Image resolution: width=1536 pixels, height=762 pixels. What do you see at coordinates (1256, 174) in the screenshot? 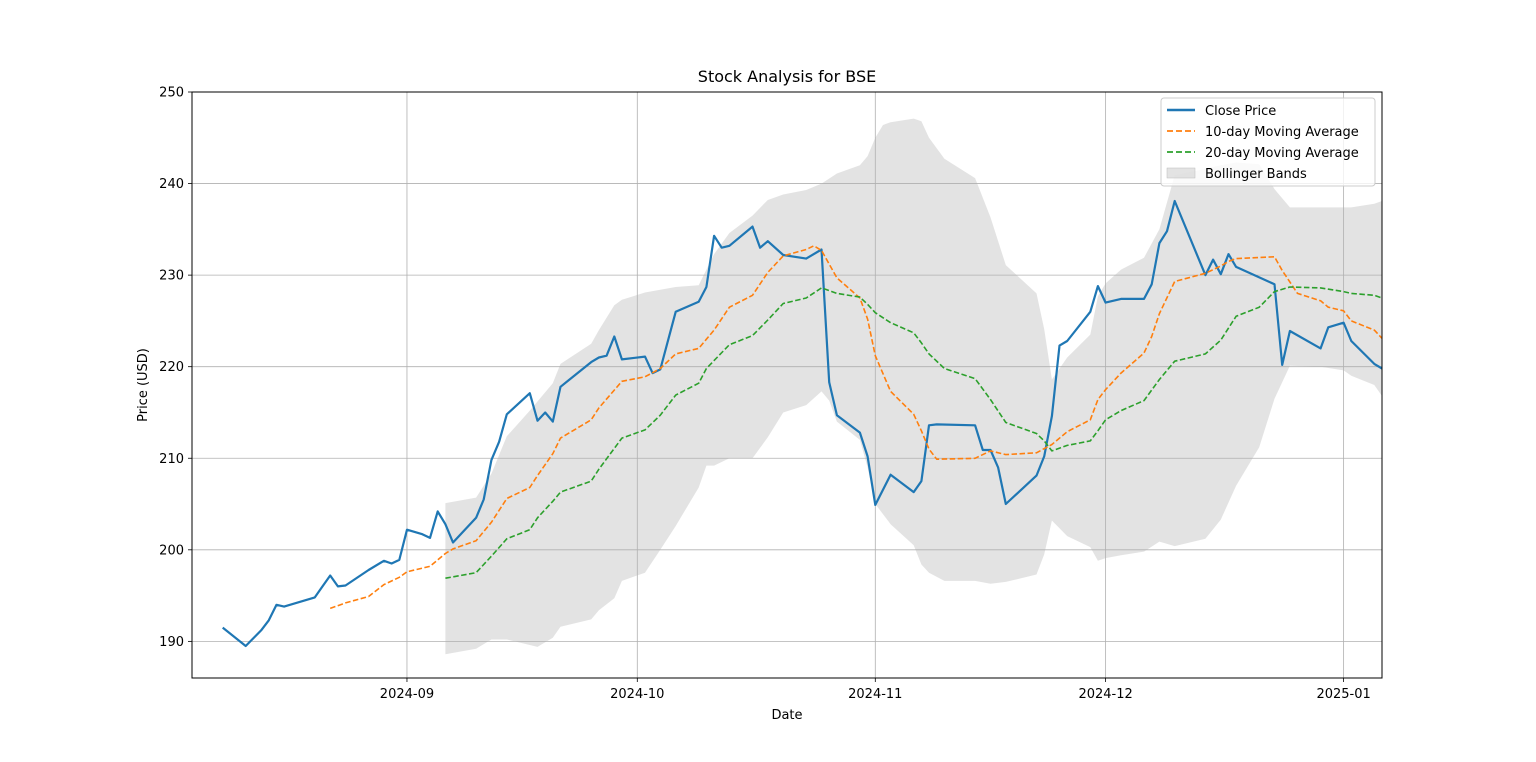
I see `legend-label-bands: Bollinger Bands` at bounding box center [1256, 174].